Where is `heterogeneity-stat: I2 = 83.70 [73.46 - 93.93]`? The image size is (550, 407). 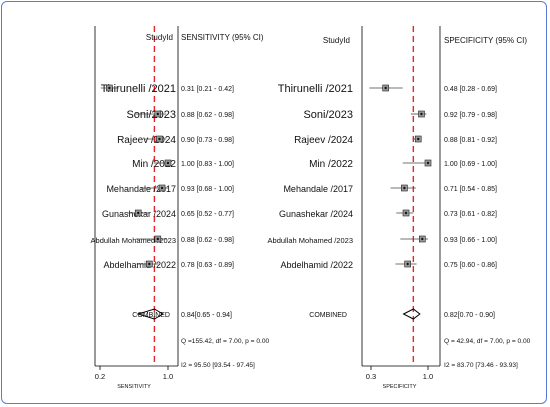 heterogeneity-stat: I2 = 83.70 [73.46 - 93.93] is located at coordinates (481, 365).